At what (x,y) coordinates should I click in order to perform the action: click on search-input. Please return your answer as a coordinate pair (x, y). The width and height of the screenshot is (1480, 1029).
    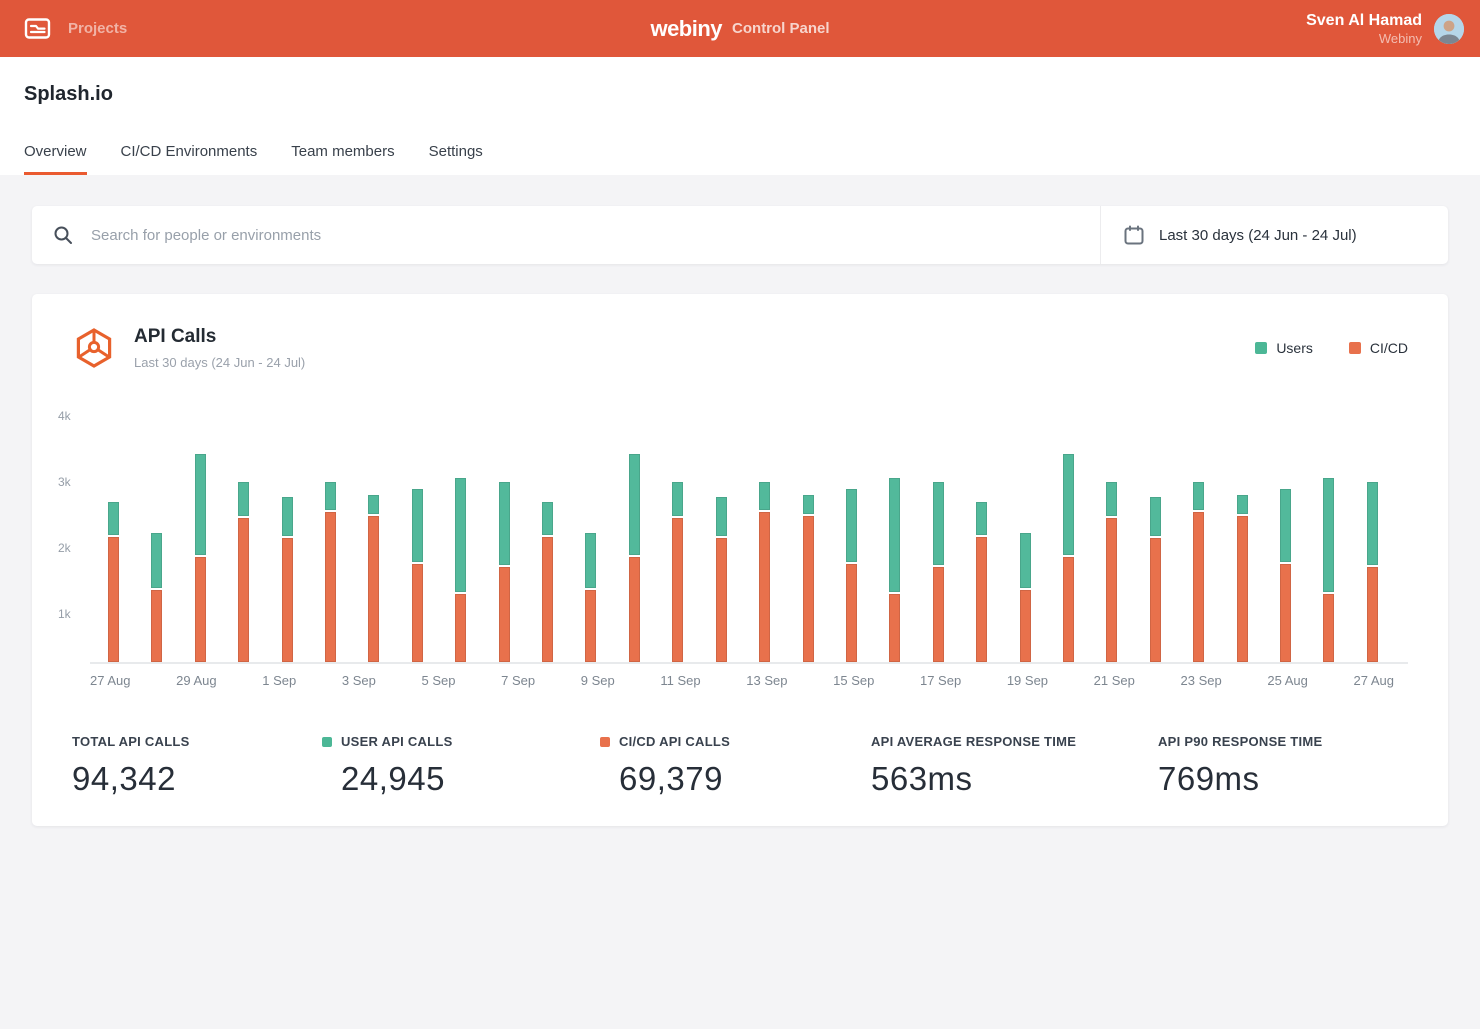
    Looking at the image, I should click on (594, 235).